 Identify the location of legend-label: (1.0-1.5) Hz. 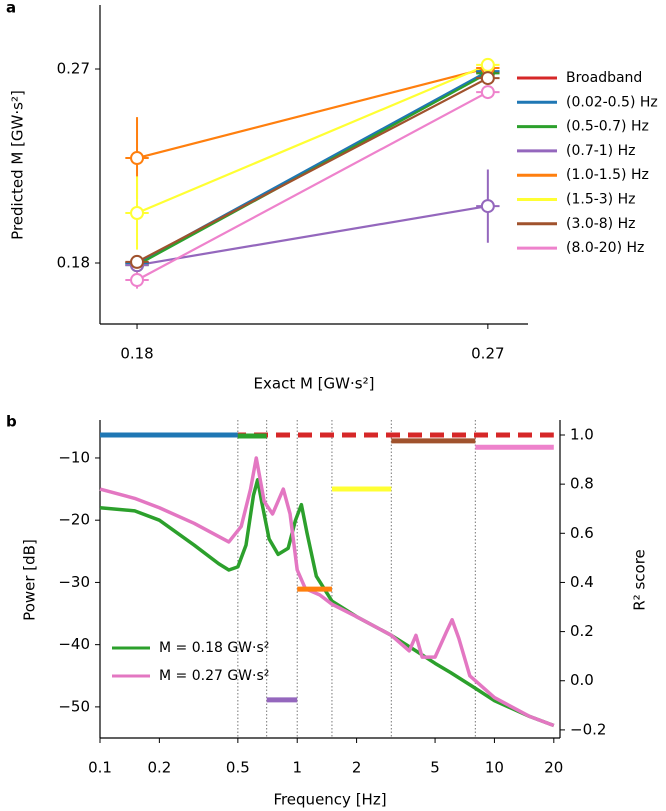
(607, 175).